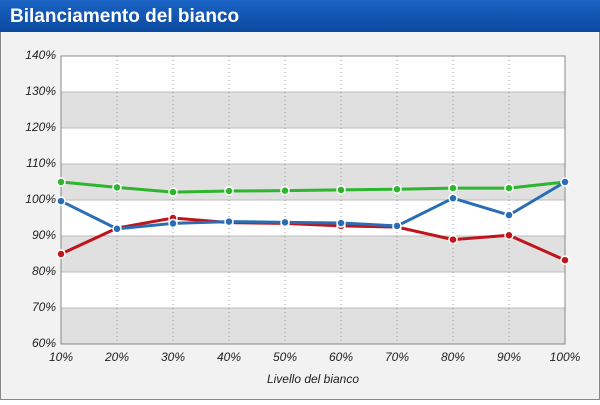  What do you see at coordinates (40, 199) in the screenshot?
I see `y-tick-label: 100%` at bounding box center [40, 199].